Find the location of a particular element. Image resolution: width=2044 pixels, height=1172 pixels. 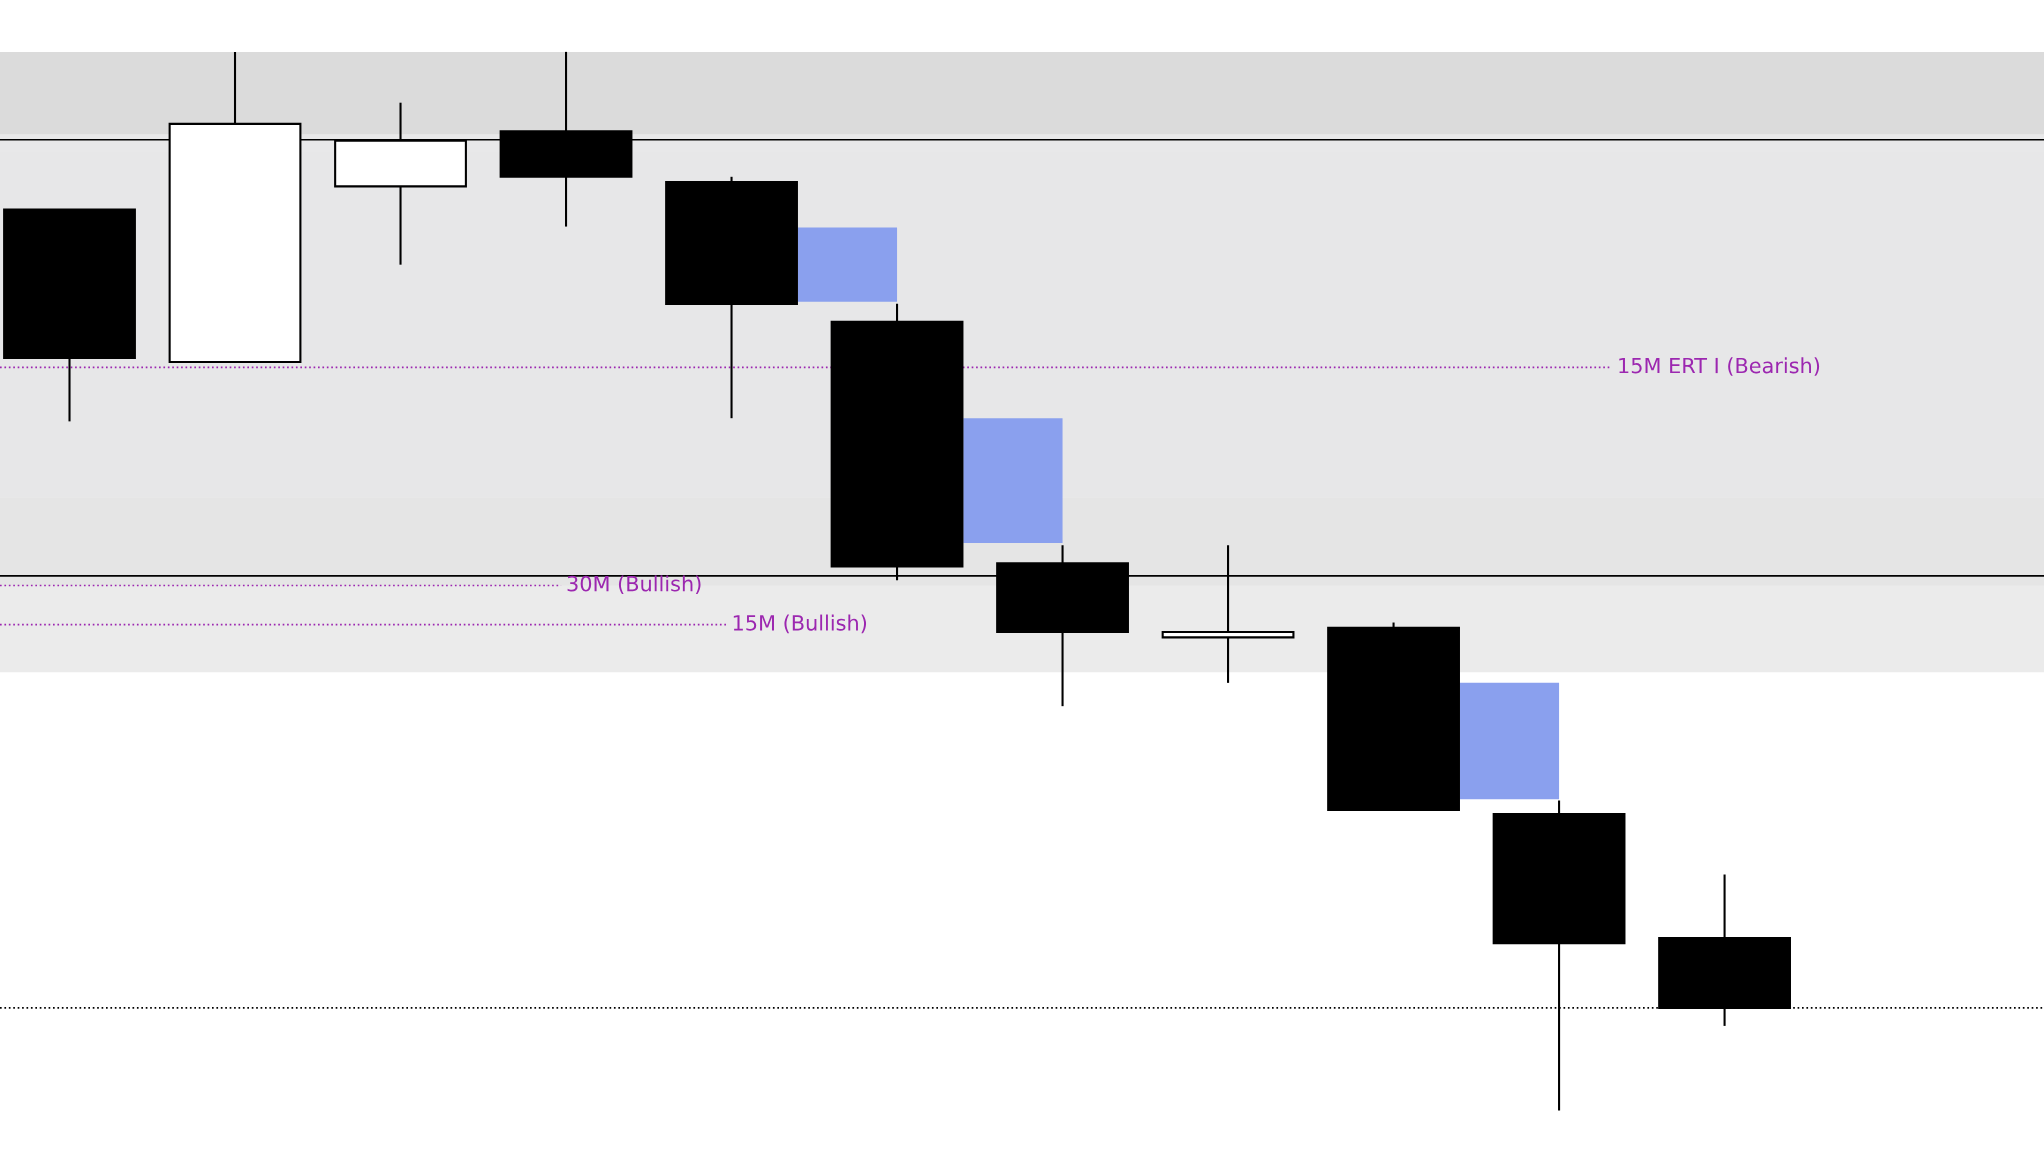

ref-line-label: 15M ERT I (Bearish) is located at coordinates (1719, 366).